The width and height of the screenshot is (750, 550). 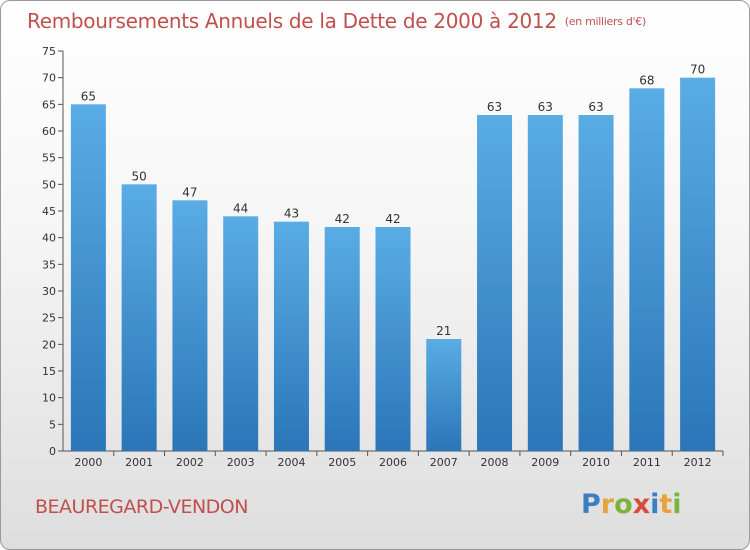 I want to click on x-tick-label: 2012, so click(x=698, y=462).